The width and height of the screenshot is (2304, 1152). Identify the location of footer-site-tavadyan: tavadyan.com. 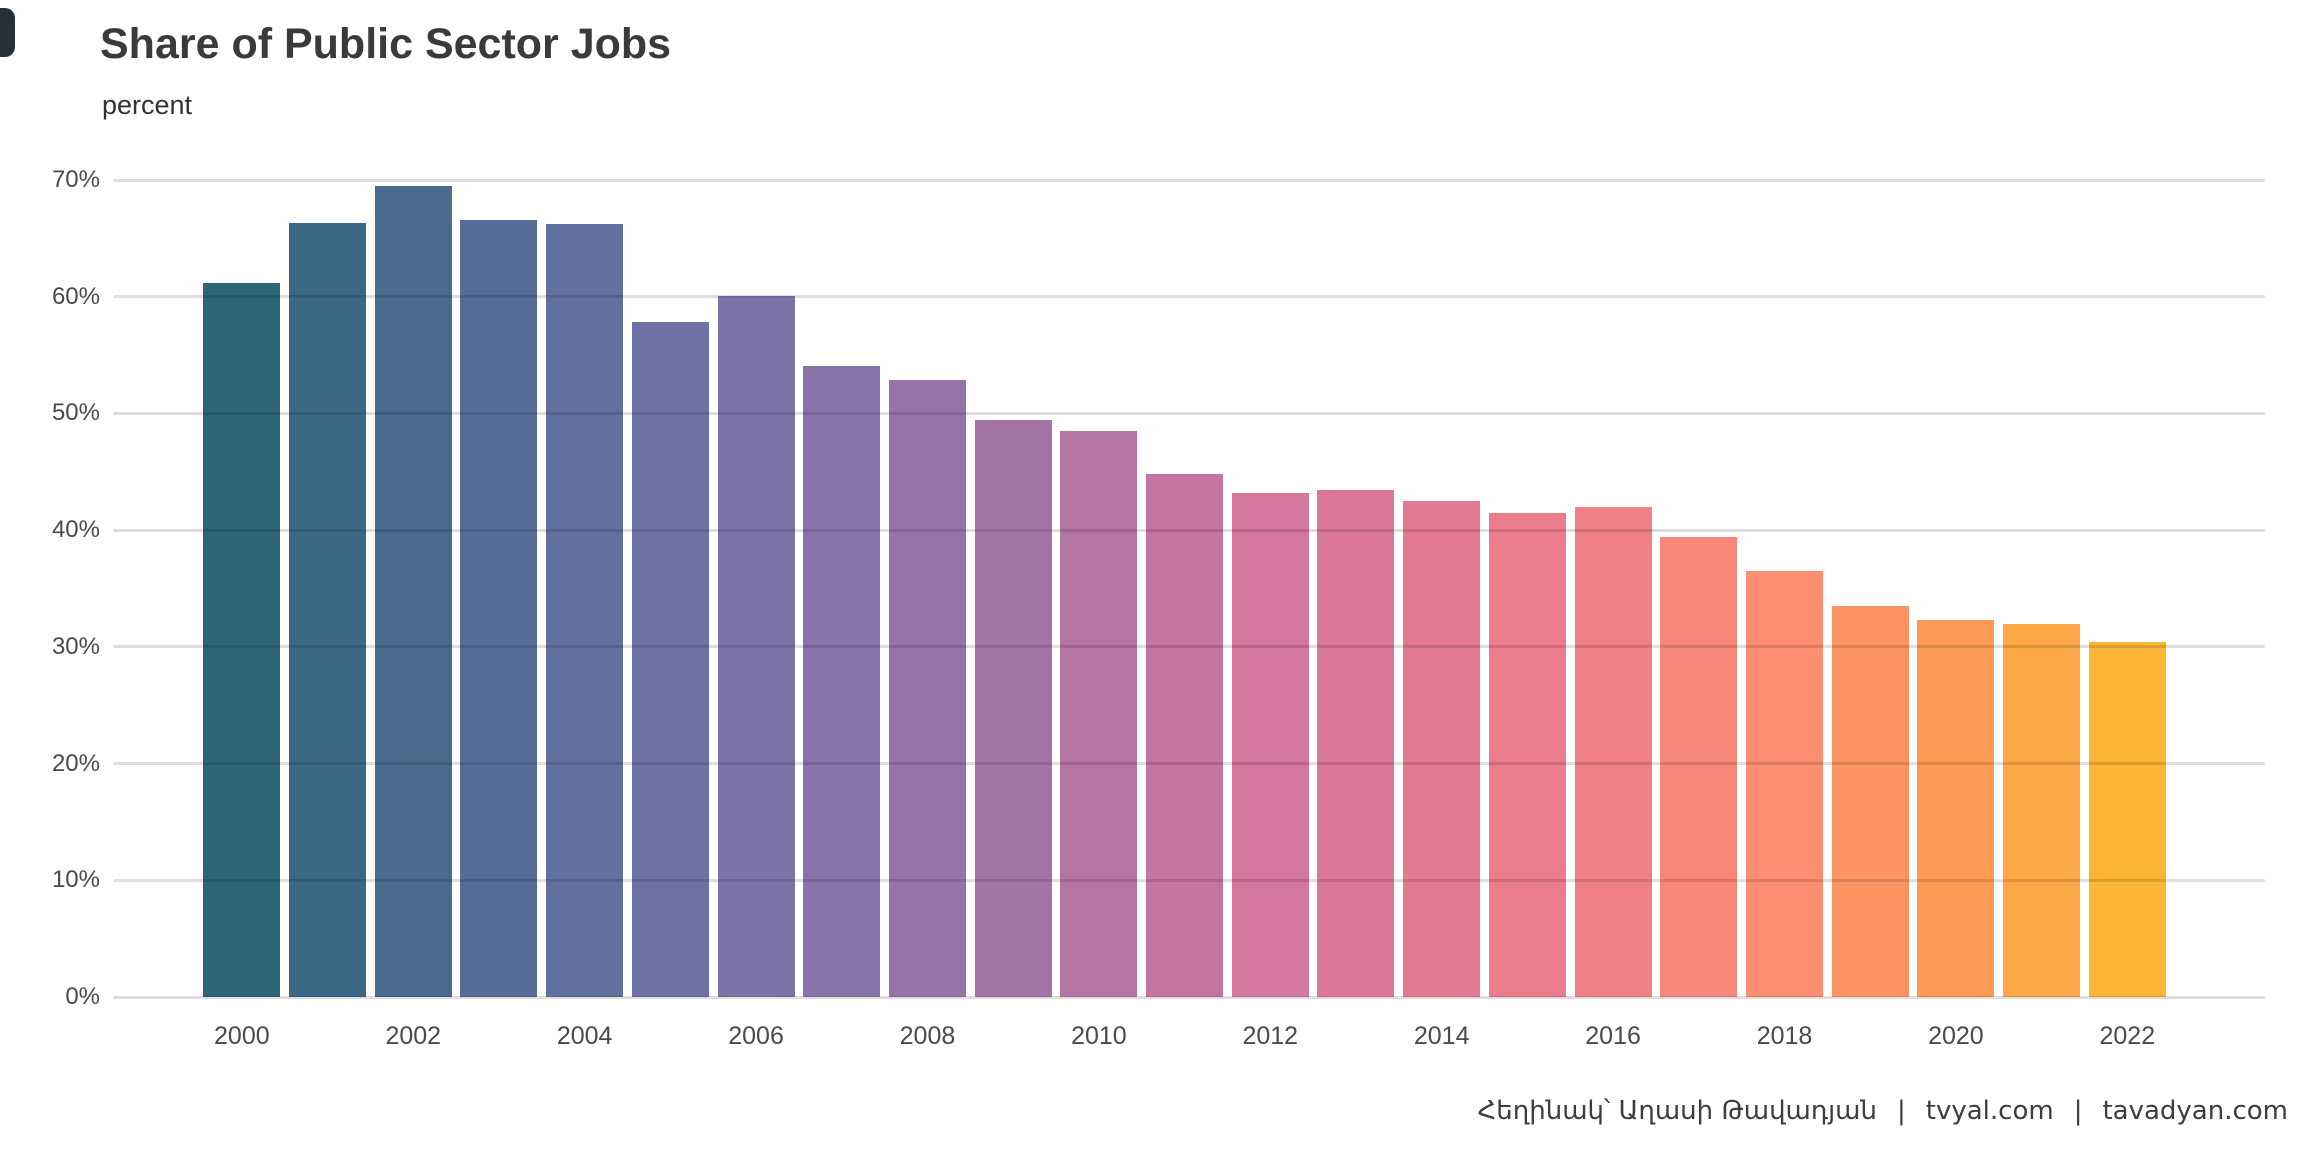
(2195, 1111).